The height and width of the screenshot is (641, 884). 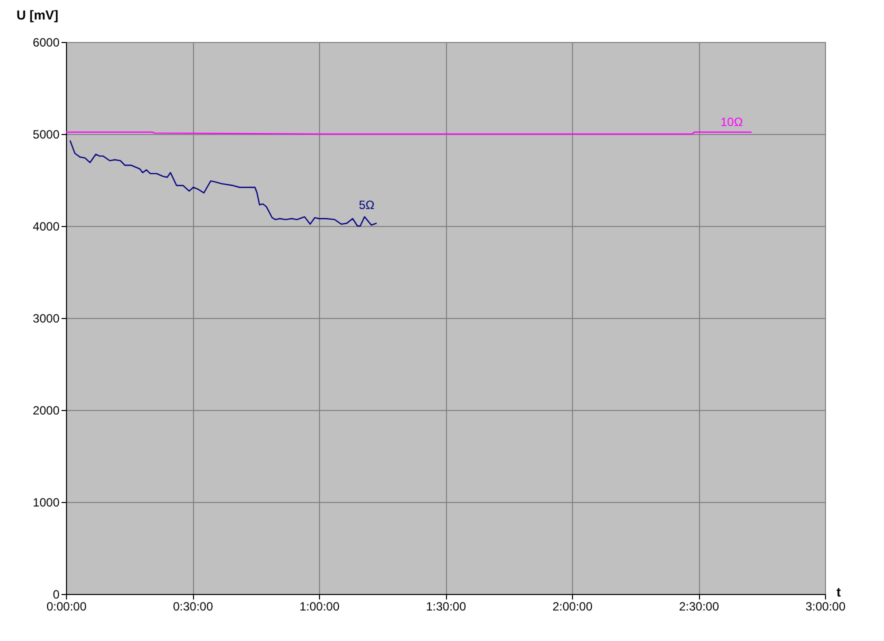 I want to click on y-tick-label: 6000, so click(x=46, y=43).